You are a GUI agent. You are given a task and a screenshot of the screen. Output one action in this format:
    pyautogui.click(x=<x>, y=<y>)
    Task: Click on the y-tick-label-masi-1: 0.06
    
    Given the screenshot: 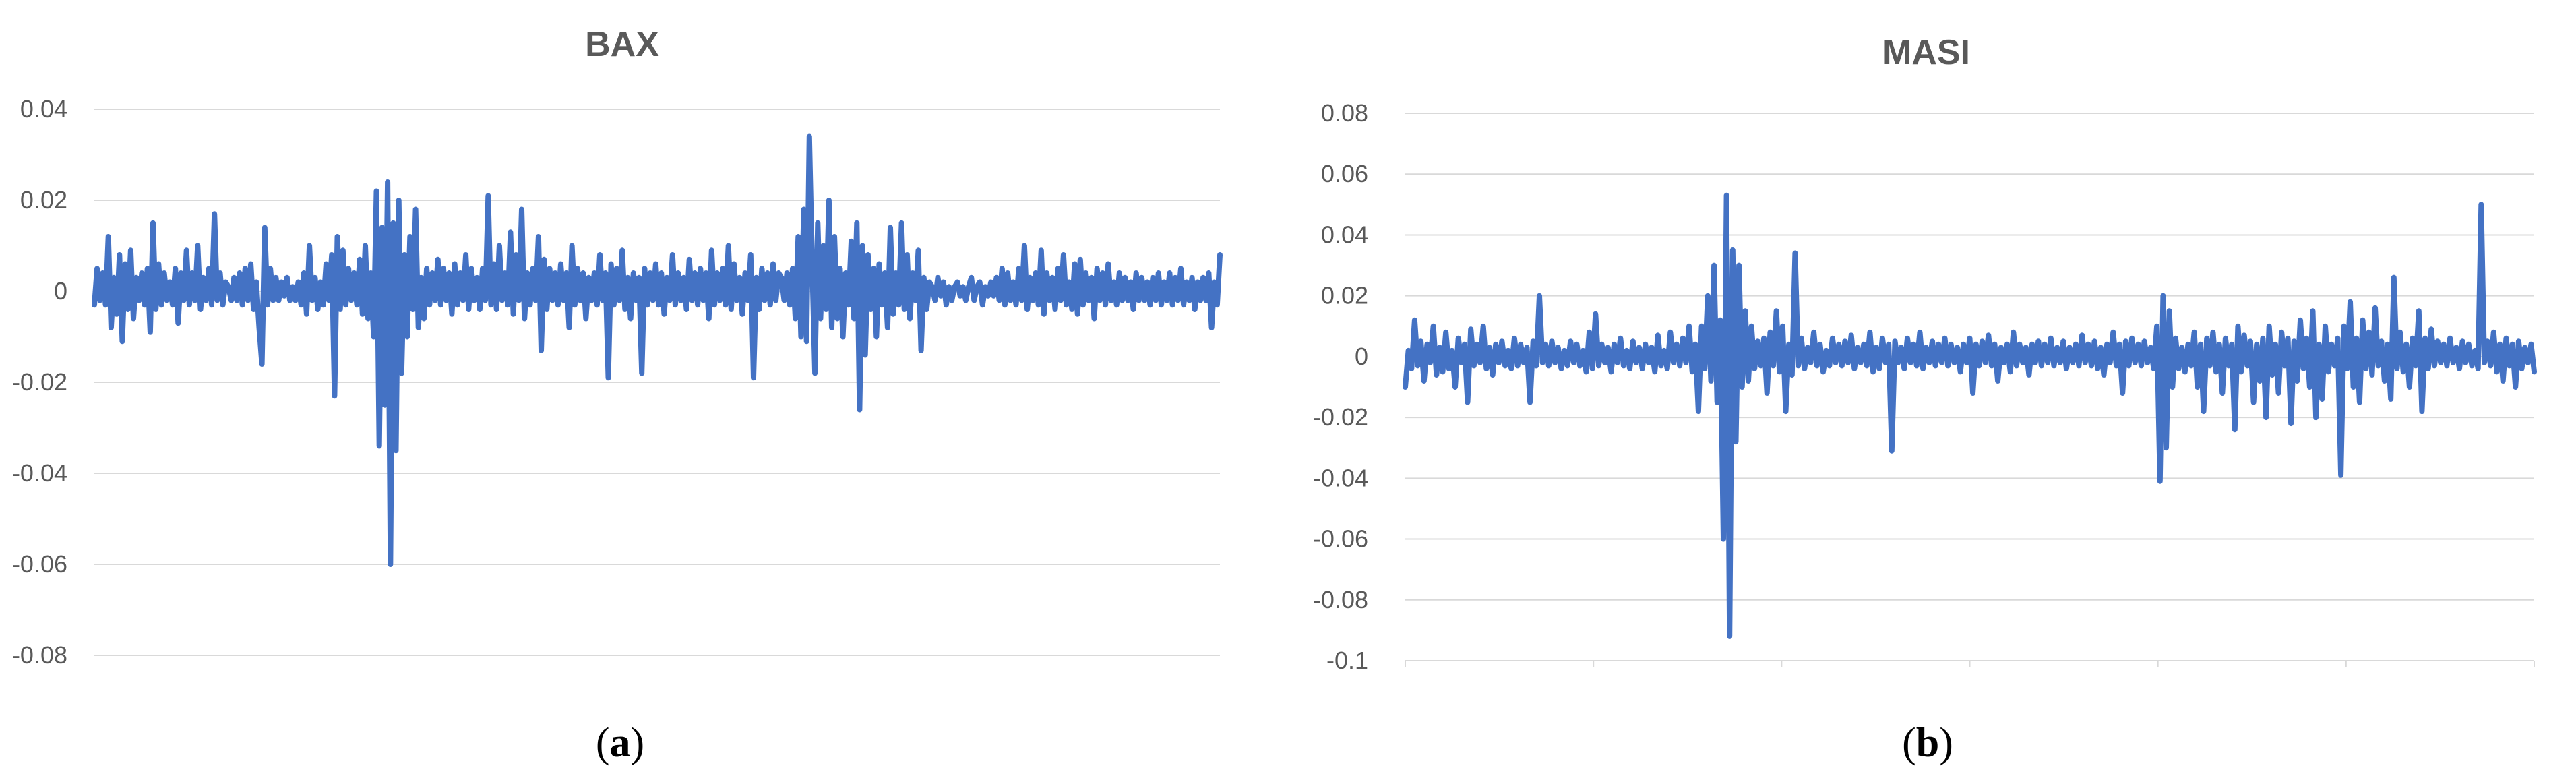 What is the action you would take?
    pyautogui.click(x=1345, y=174)
    